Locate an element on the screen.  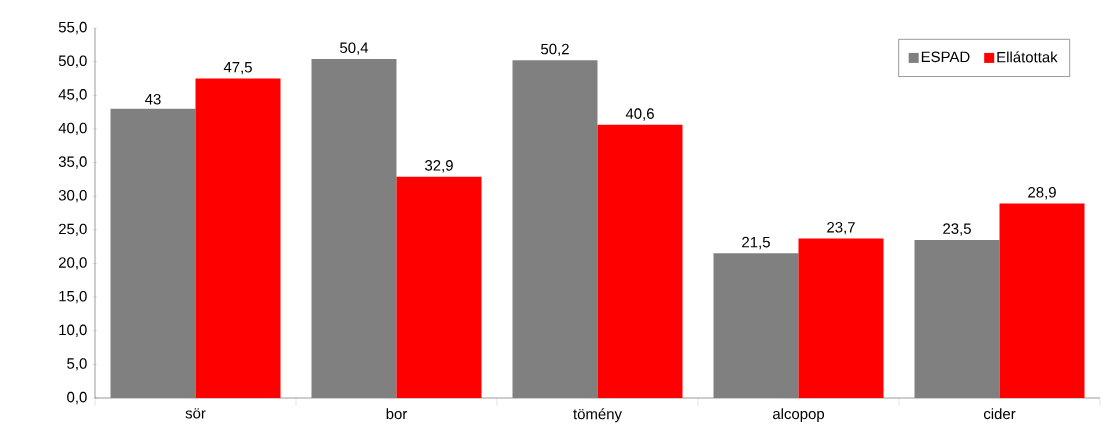
y-tick-label: 0,0 is located at coordinates (77, 398).